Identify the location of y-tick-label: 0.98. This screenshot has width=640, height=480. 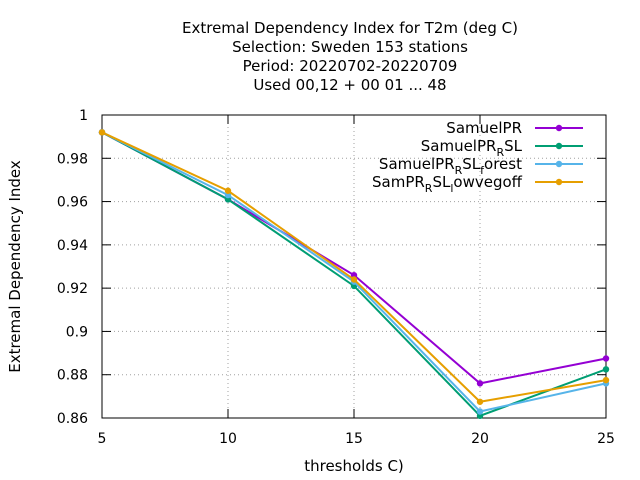
(72, 159).